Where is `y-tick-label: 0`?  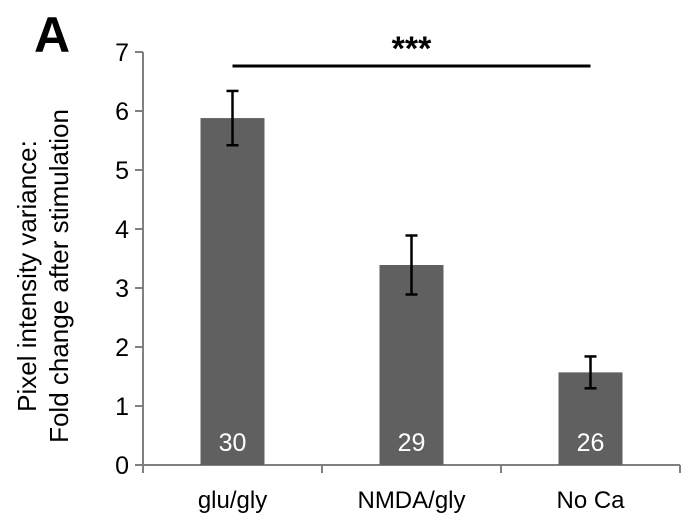 y-tick-label: 0 is located at coordinates (122, 466).